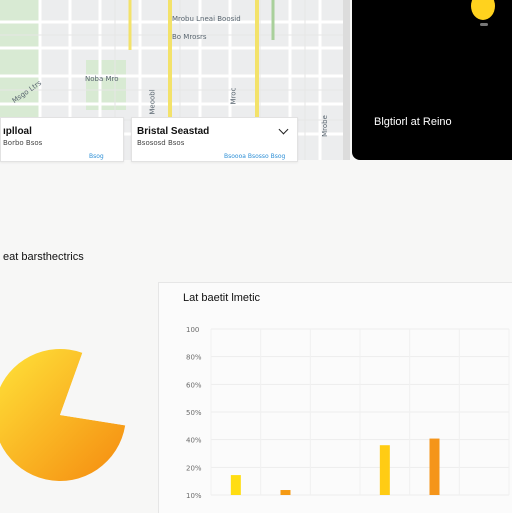 The height and width of the screenshot is (513, 512). Describe the element at coordinates (206, 19) in the screenshot. I see `map-label-1: Mrobu Lneai Boosid` at that location.